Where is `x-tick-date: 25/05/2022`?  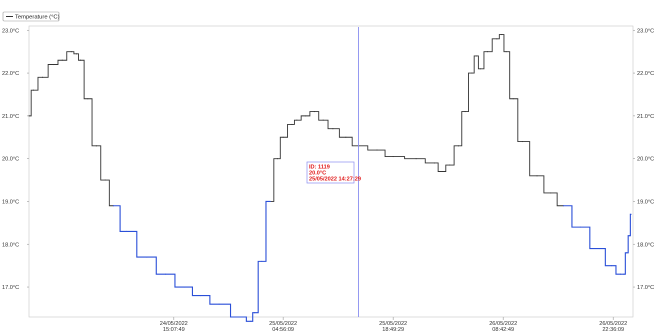 x-tick-date: 25/05/2022 is located at coordinates (283, 324).